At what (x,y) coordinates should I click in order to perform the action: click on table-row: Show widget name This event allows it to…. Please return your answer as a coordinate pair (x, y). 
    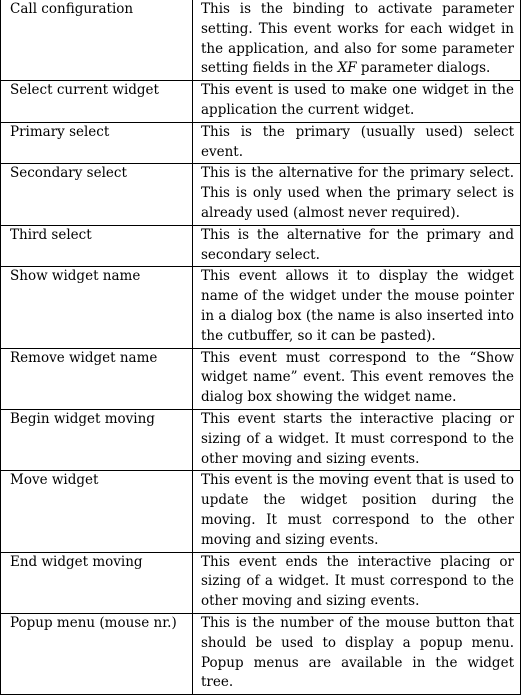
    Looking at the image, I should click on (260, 307).